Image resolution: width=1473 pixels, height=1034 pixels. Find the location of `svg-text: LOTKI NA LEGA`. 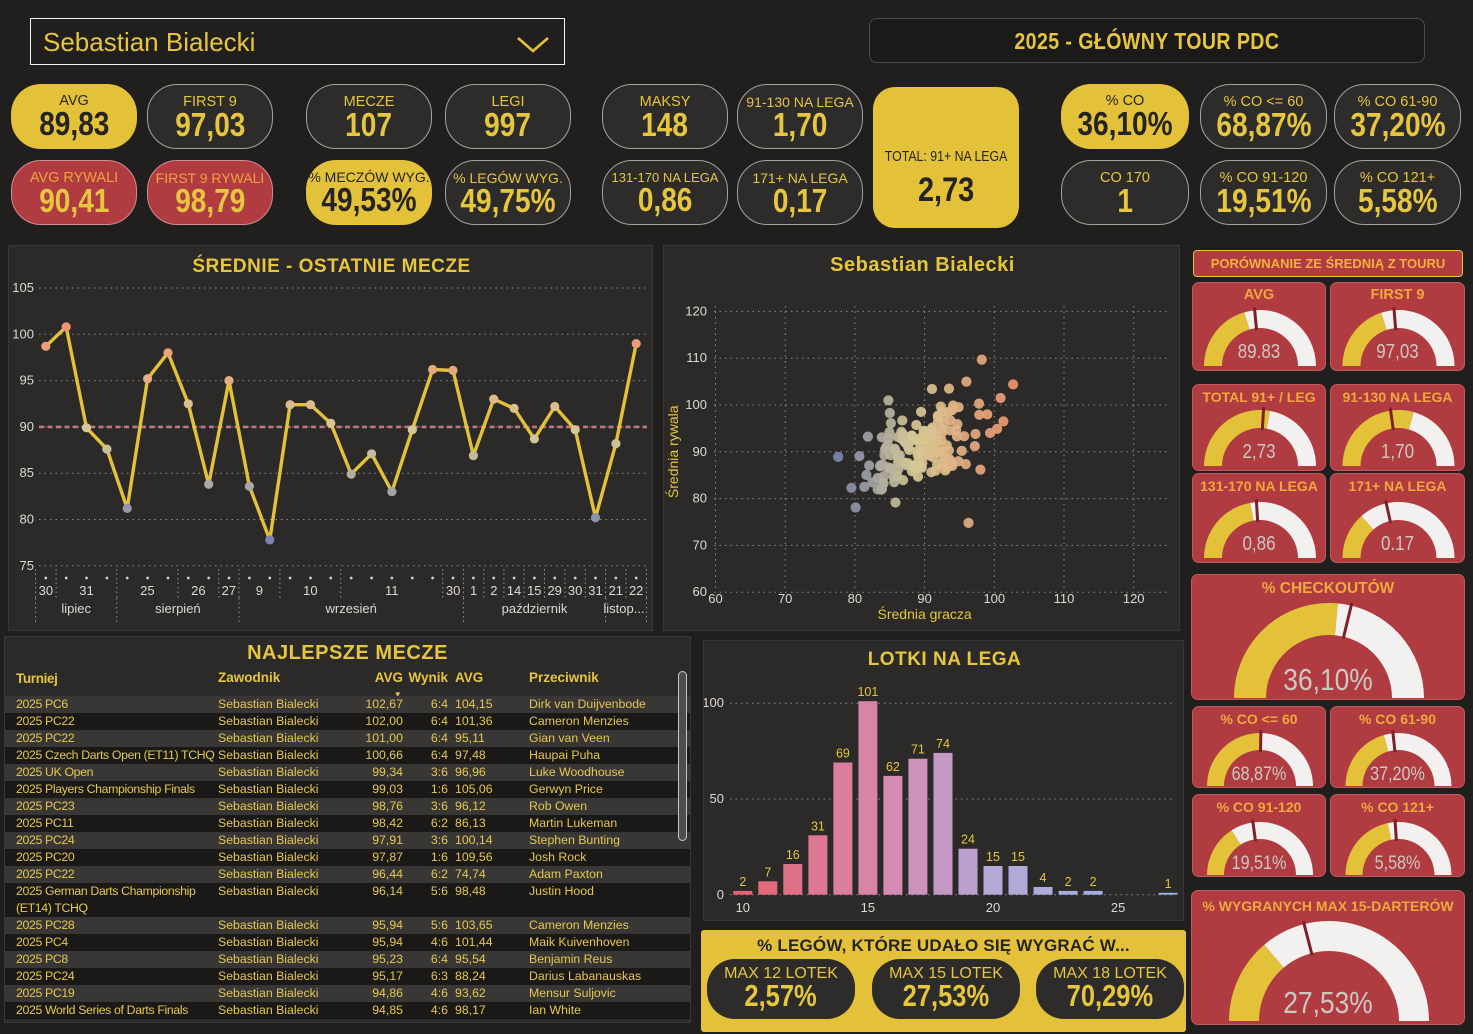

svg-text: LOTKI NA LEGA is located at coordinates (945, 659).